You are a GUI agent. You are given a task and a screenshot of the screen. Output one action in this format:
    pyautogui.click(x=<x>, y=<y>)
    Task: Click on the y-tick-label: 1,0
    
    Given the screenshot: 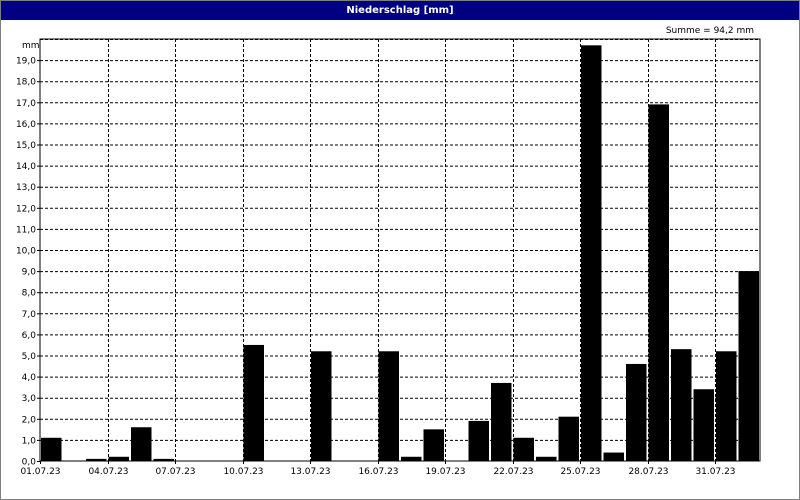 What is the action you would take?
    pyautogui.click(x=29, y=441)
    